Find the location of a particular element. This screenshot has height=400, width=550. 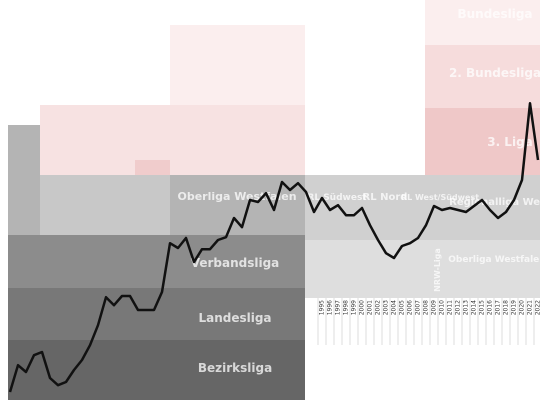

x-tick-label: 2003 is located at coordinates (386, 307).